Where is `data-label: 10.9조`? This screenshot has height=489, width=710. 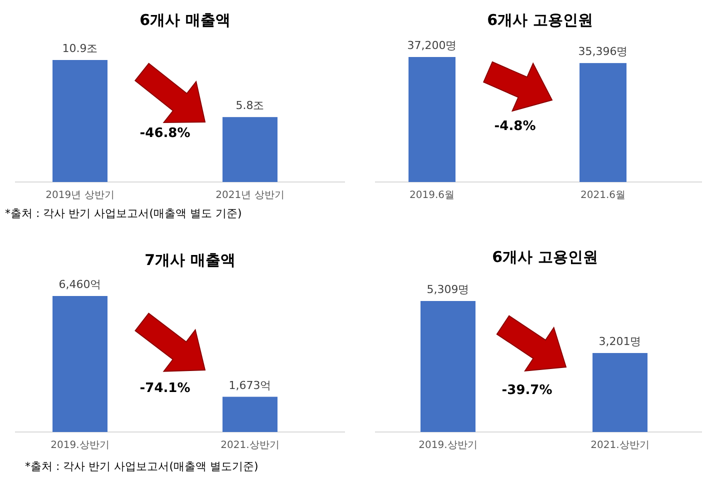 data-label: 10.9조 is located at coordinates (80, 48).